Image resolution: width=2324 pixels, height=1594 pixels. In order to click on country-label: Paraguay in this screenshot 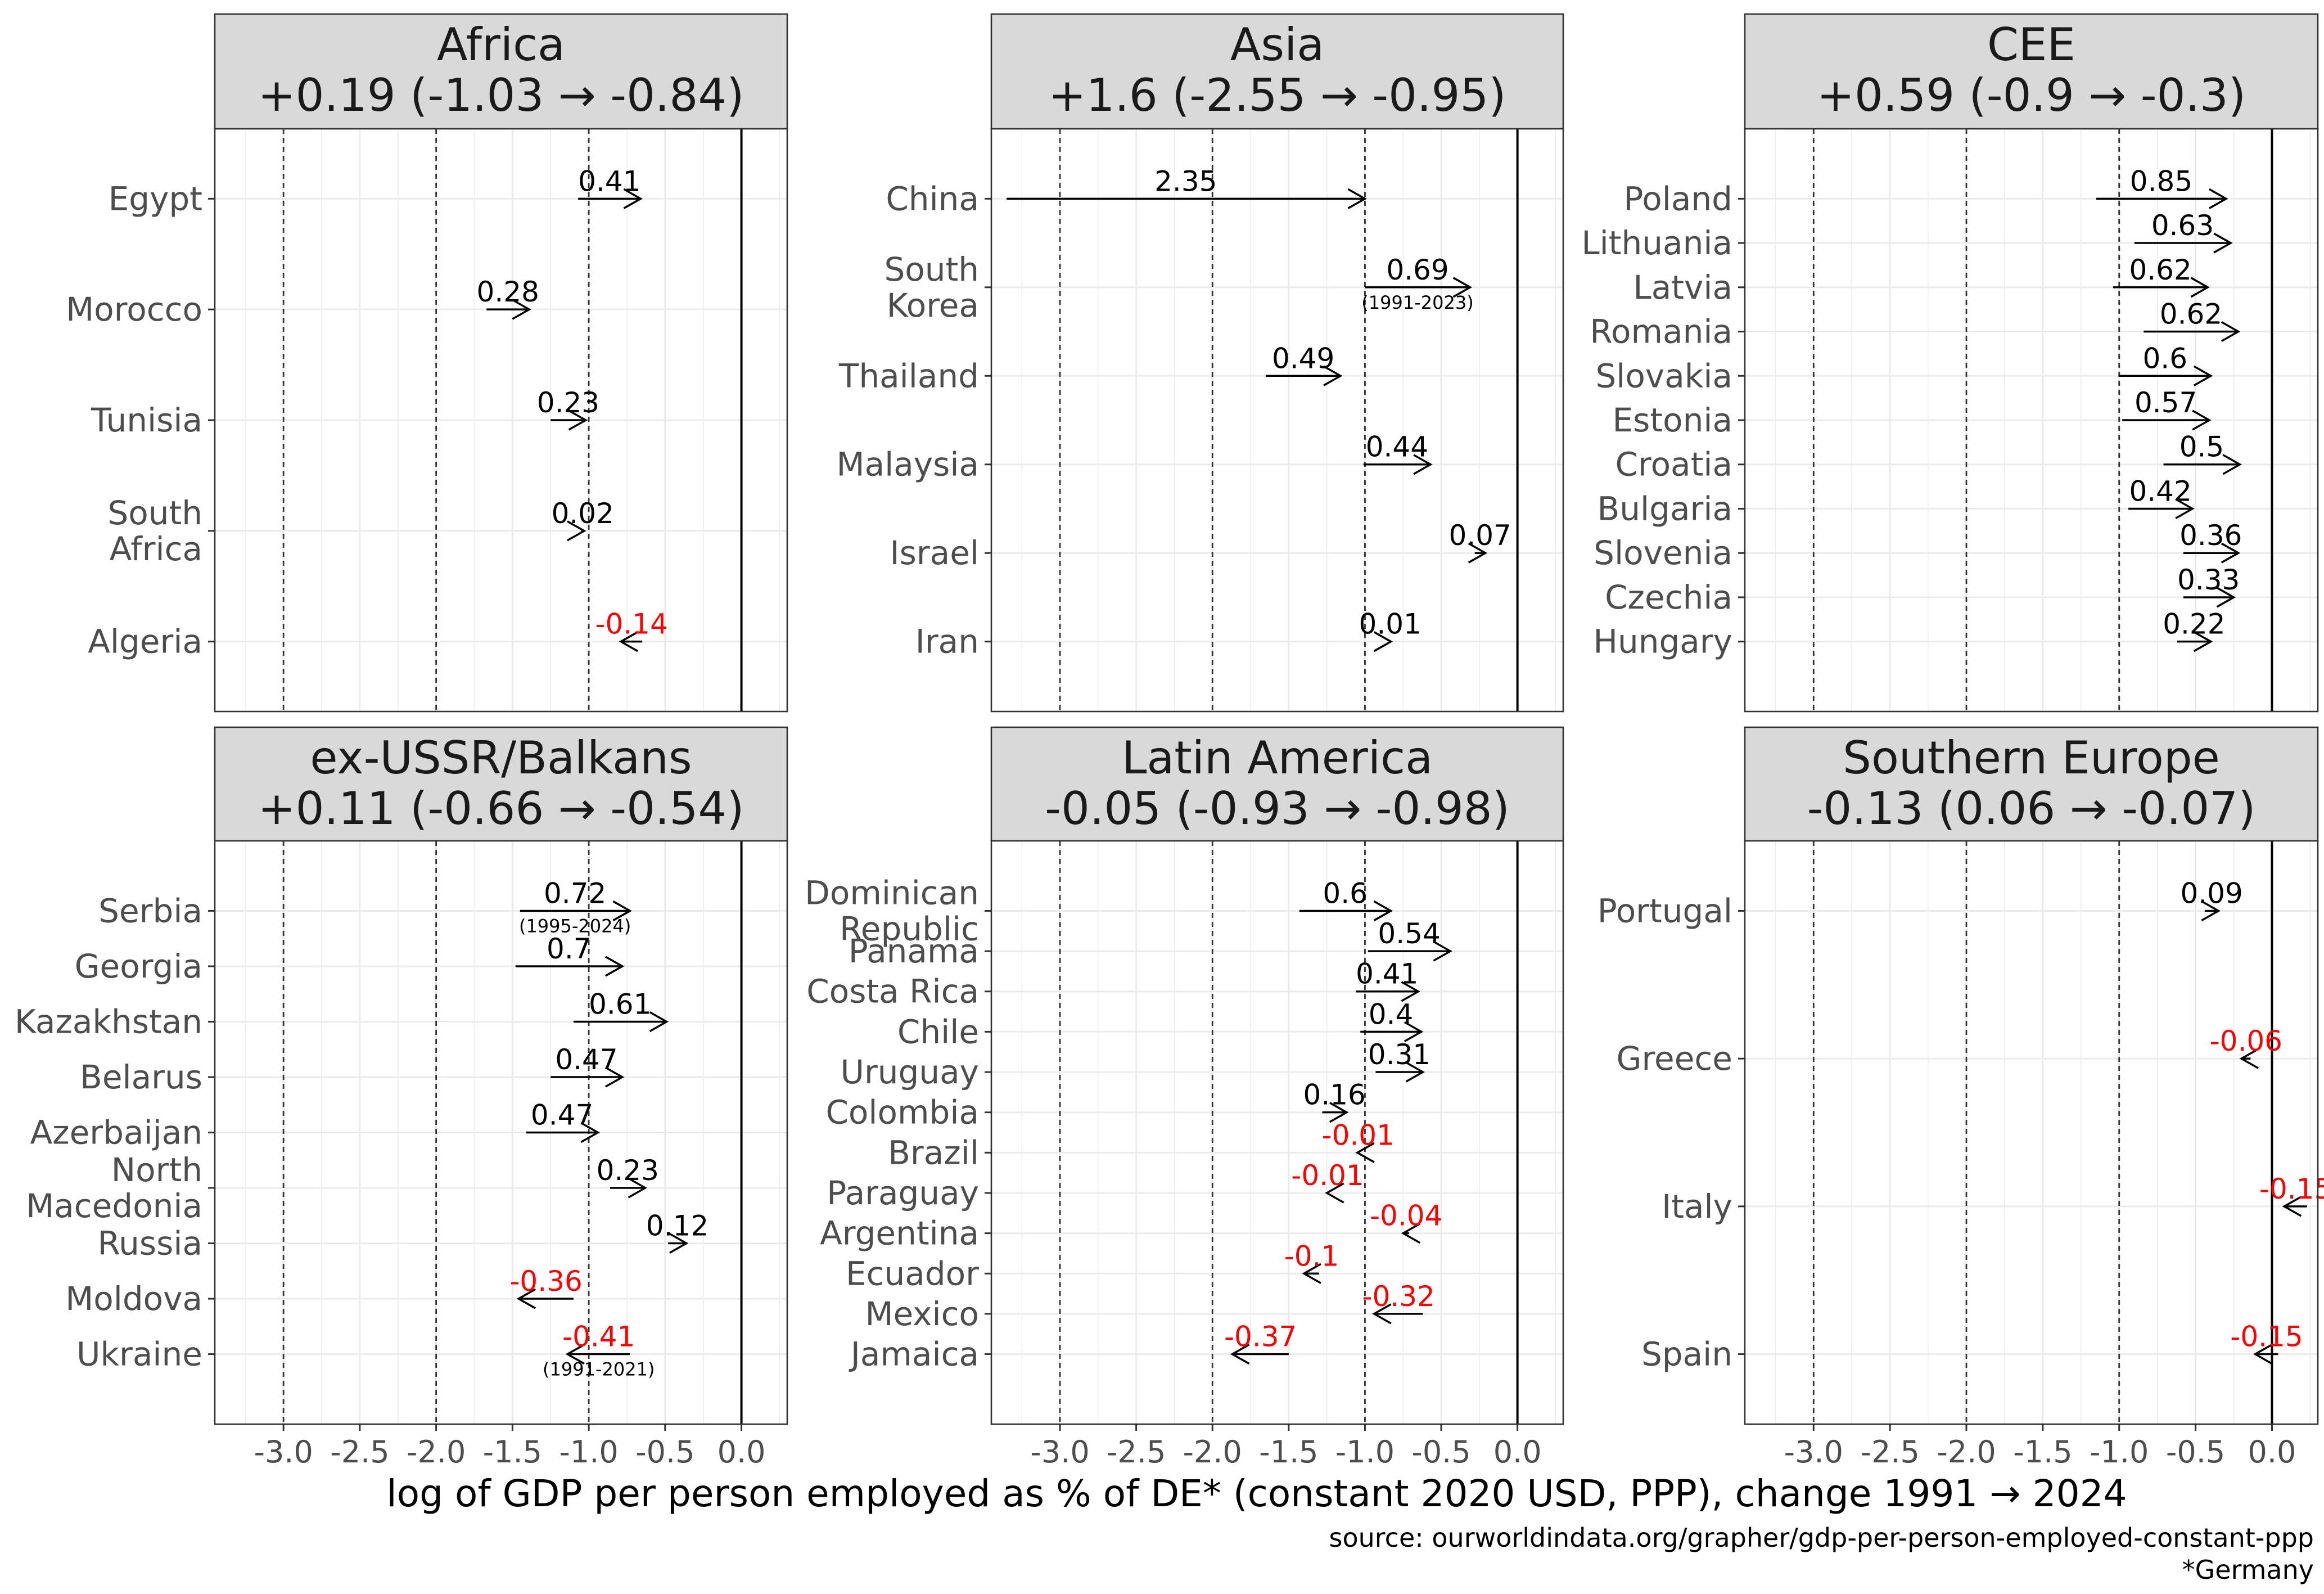, I will do `click(903, 1193)`.